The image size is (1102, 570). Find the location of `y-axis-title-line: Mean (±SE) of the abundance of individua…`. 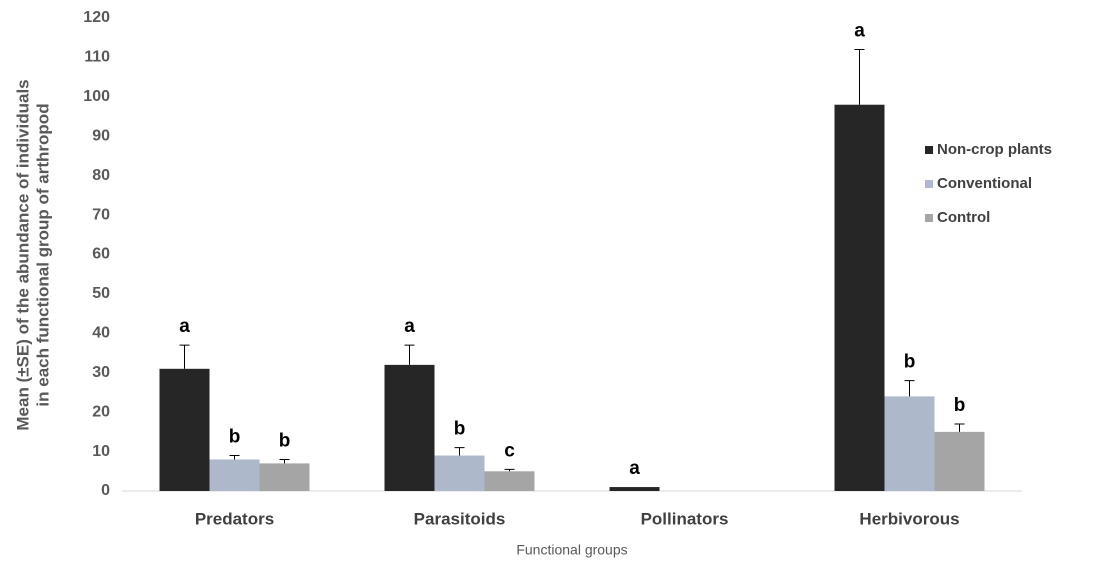

y-axis-title-line: Mean (±SE) of the abundance of individua… is located at coordinates (22, 254).